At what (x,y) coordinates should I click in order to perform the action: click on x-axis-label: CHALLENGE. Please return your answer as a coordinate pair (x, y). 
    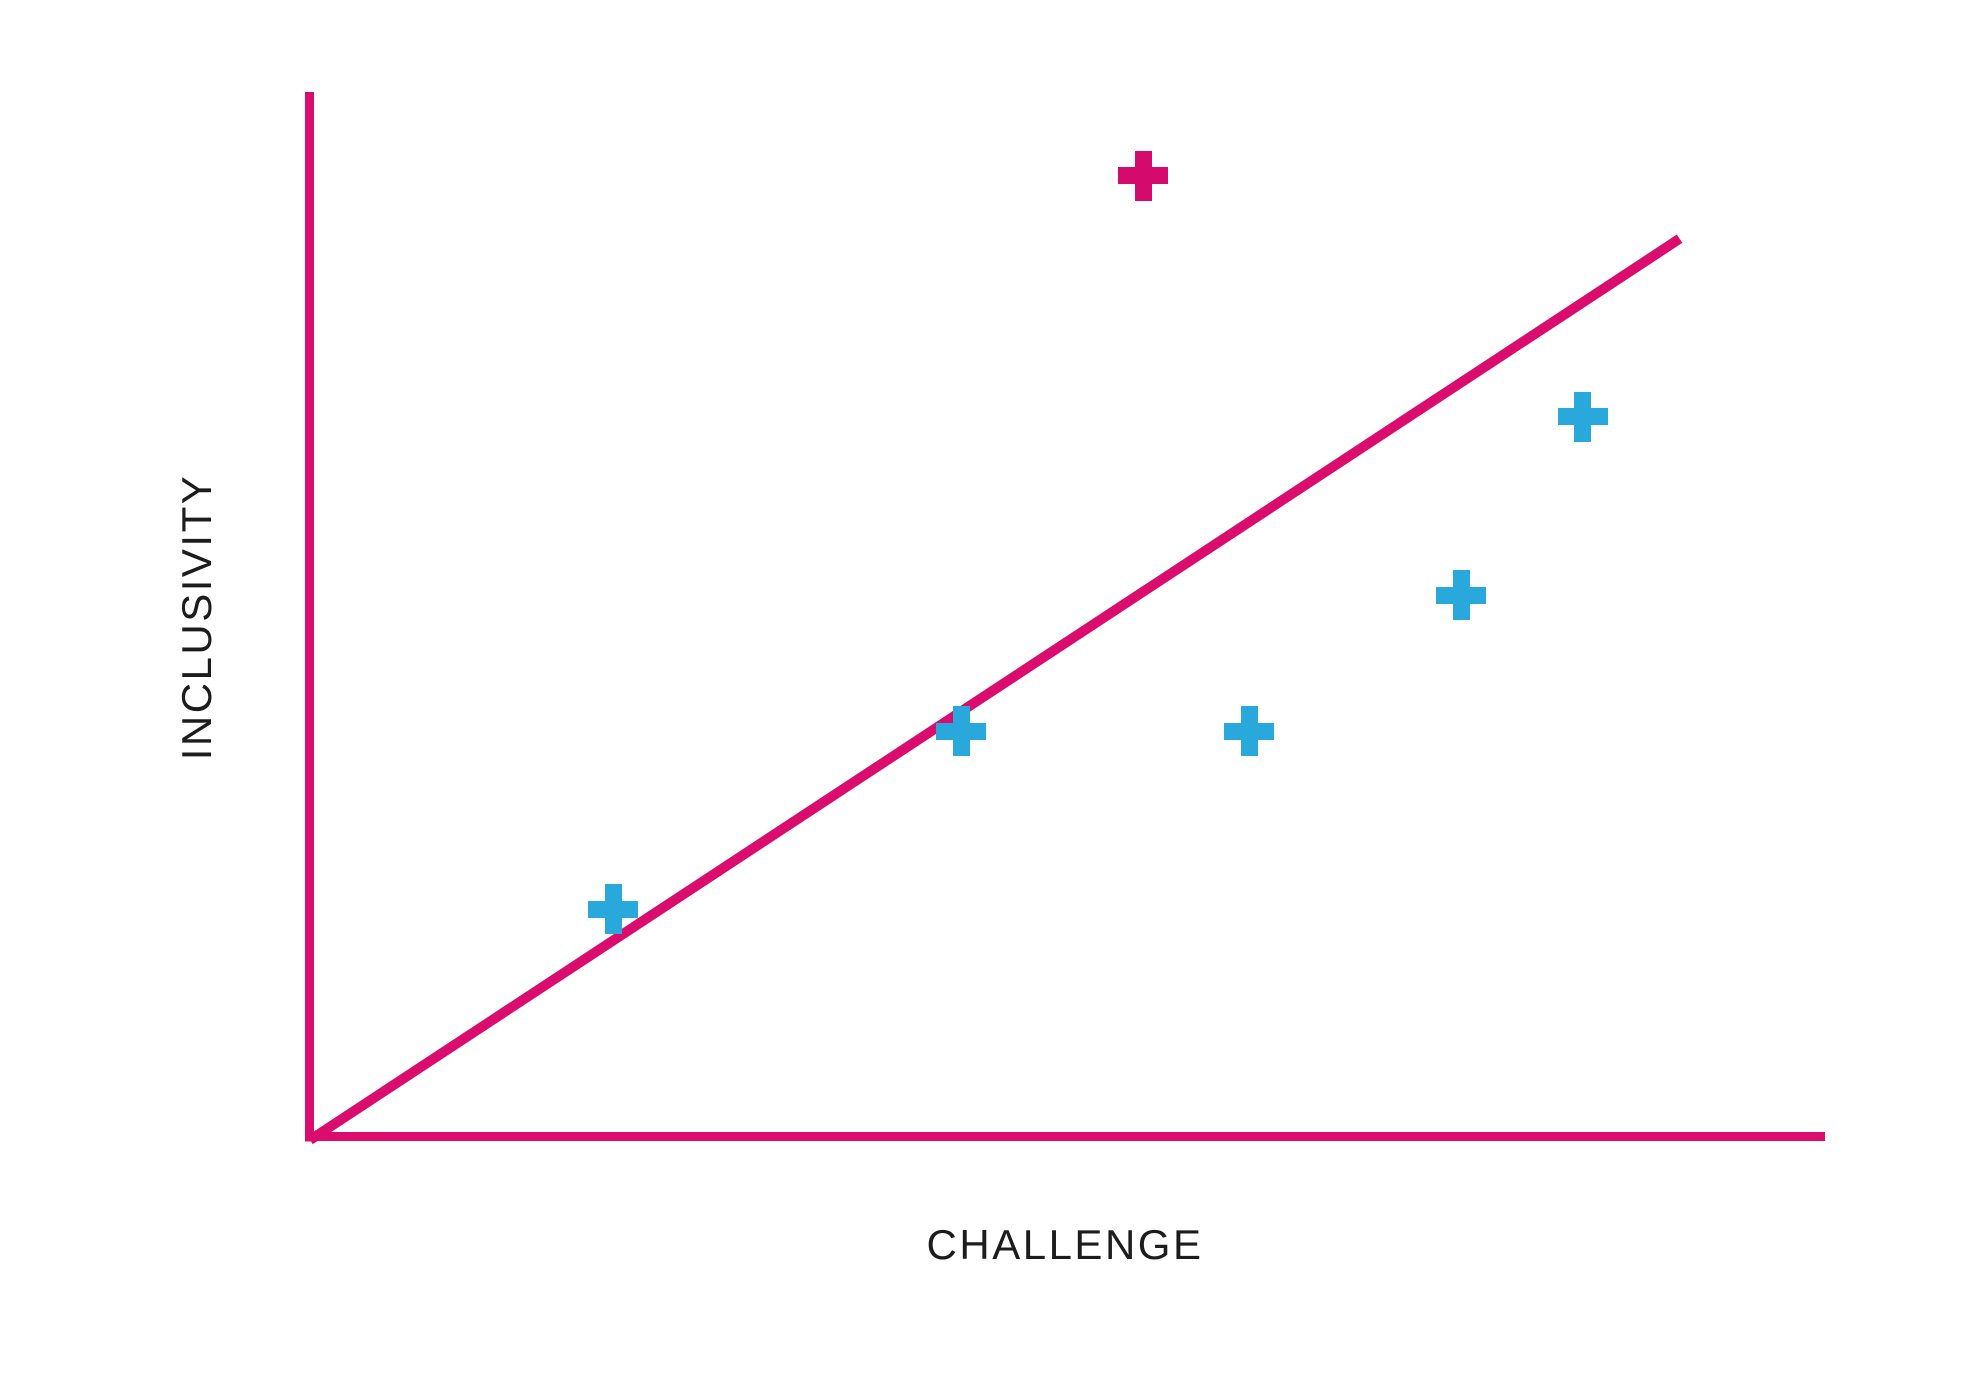
    Looking at the image, I should click on (1065, 1244).